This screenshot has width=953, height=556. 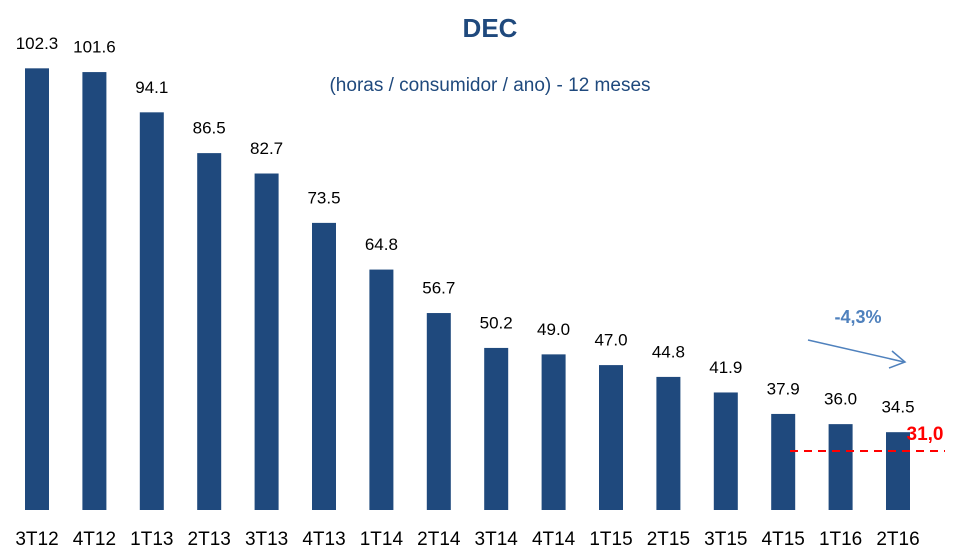 What do you see at coordinates (497, 539) in the screenshot?
I see `x-tick-label: 3T14` at bounding box center [497, 539].